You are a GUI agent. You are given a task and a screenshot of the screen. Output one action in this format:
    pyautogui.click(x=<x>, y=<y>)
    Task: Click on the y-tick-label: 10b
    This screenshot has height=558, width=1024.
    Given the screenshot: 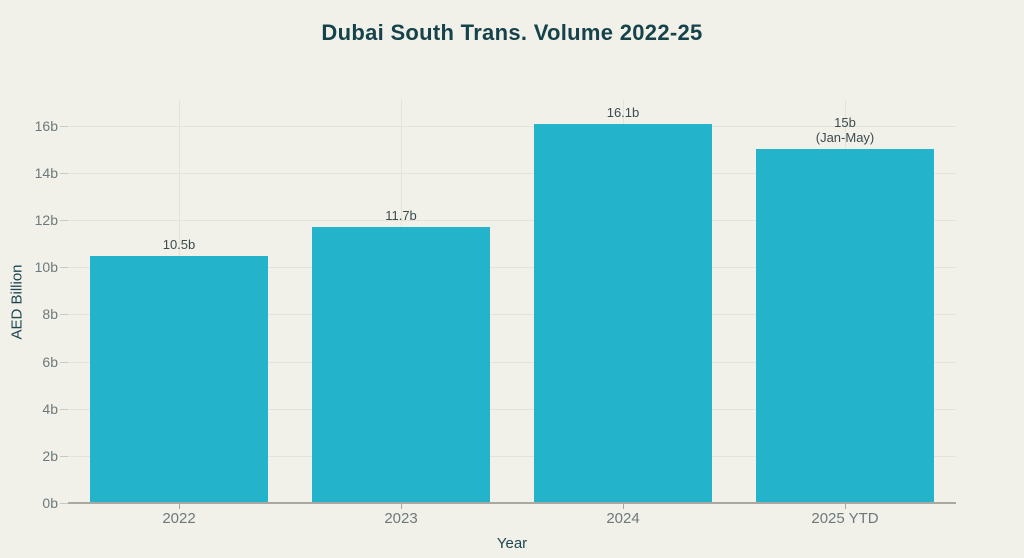 What is the action you would take?
    pyautogui.click(x=46, y=267)
    